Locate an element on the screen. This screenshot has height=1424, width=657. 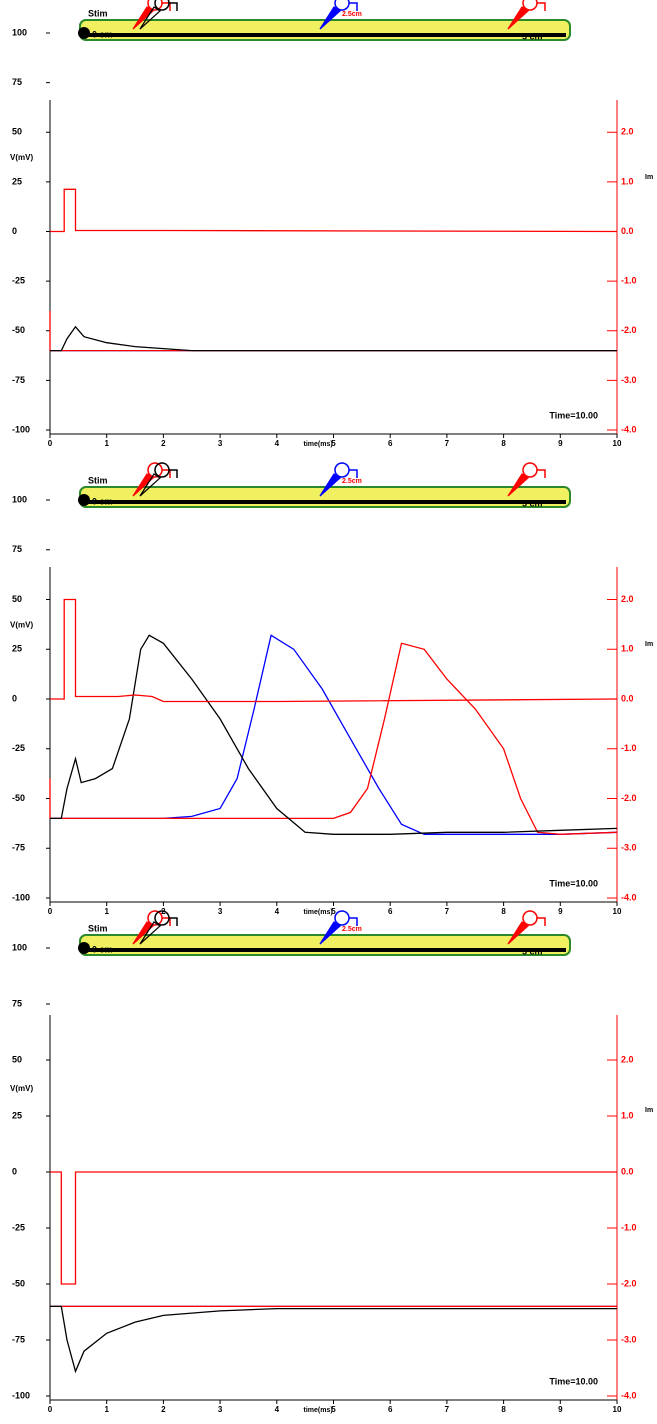
y-tick-label: 50 is located at coordinates (17, 132).